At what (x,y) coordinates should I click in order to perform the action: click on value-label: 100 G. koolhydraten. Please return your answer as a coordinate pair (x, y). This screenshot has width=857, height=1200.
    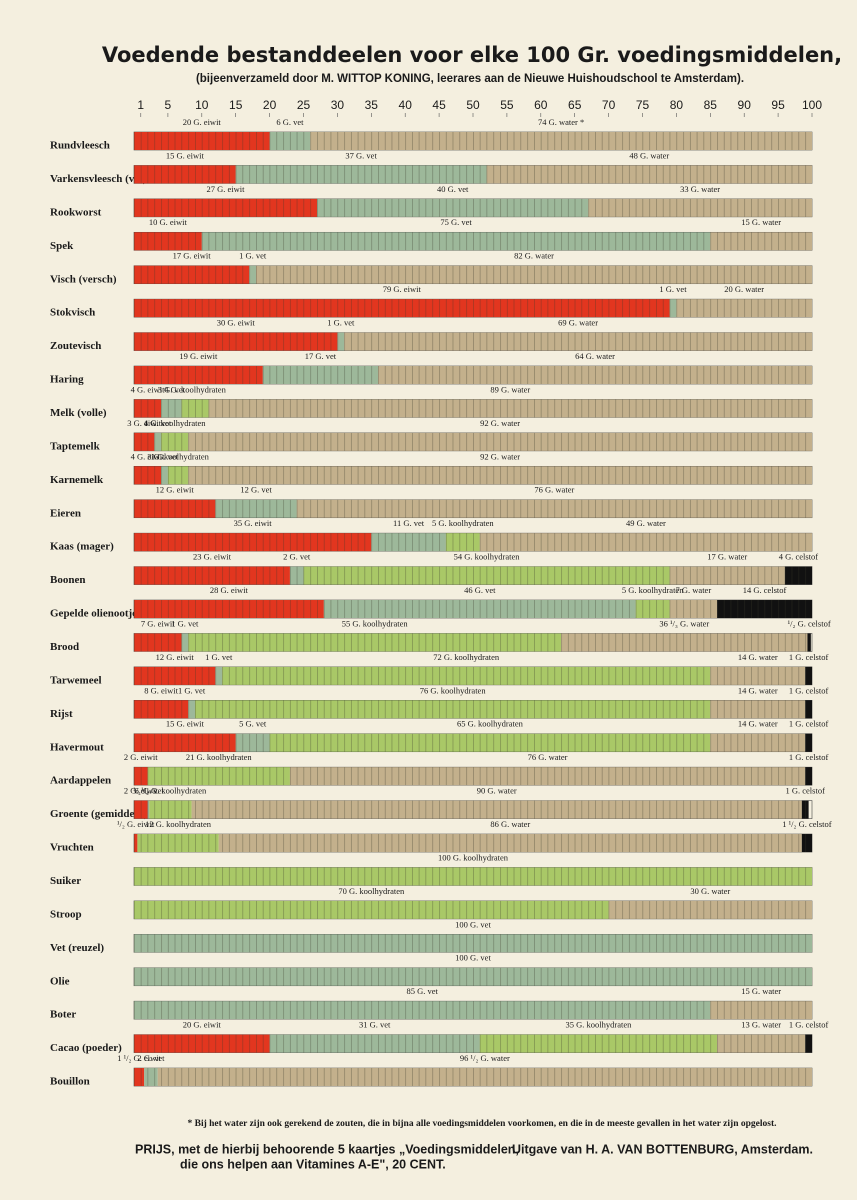
    Looking at the image, I should click on (473, 857).